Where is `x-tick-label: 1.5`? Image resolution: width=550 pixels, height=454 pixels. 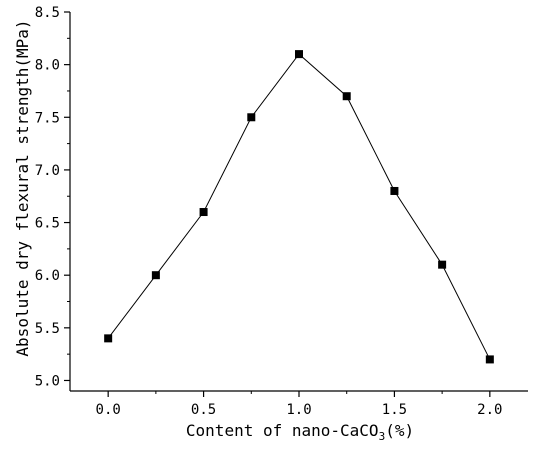 x-tick-label: 1.5 is located at coordinates (394, 410).